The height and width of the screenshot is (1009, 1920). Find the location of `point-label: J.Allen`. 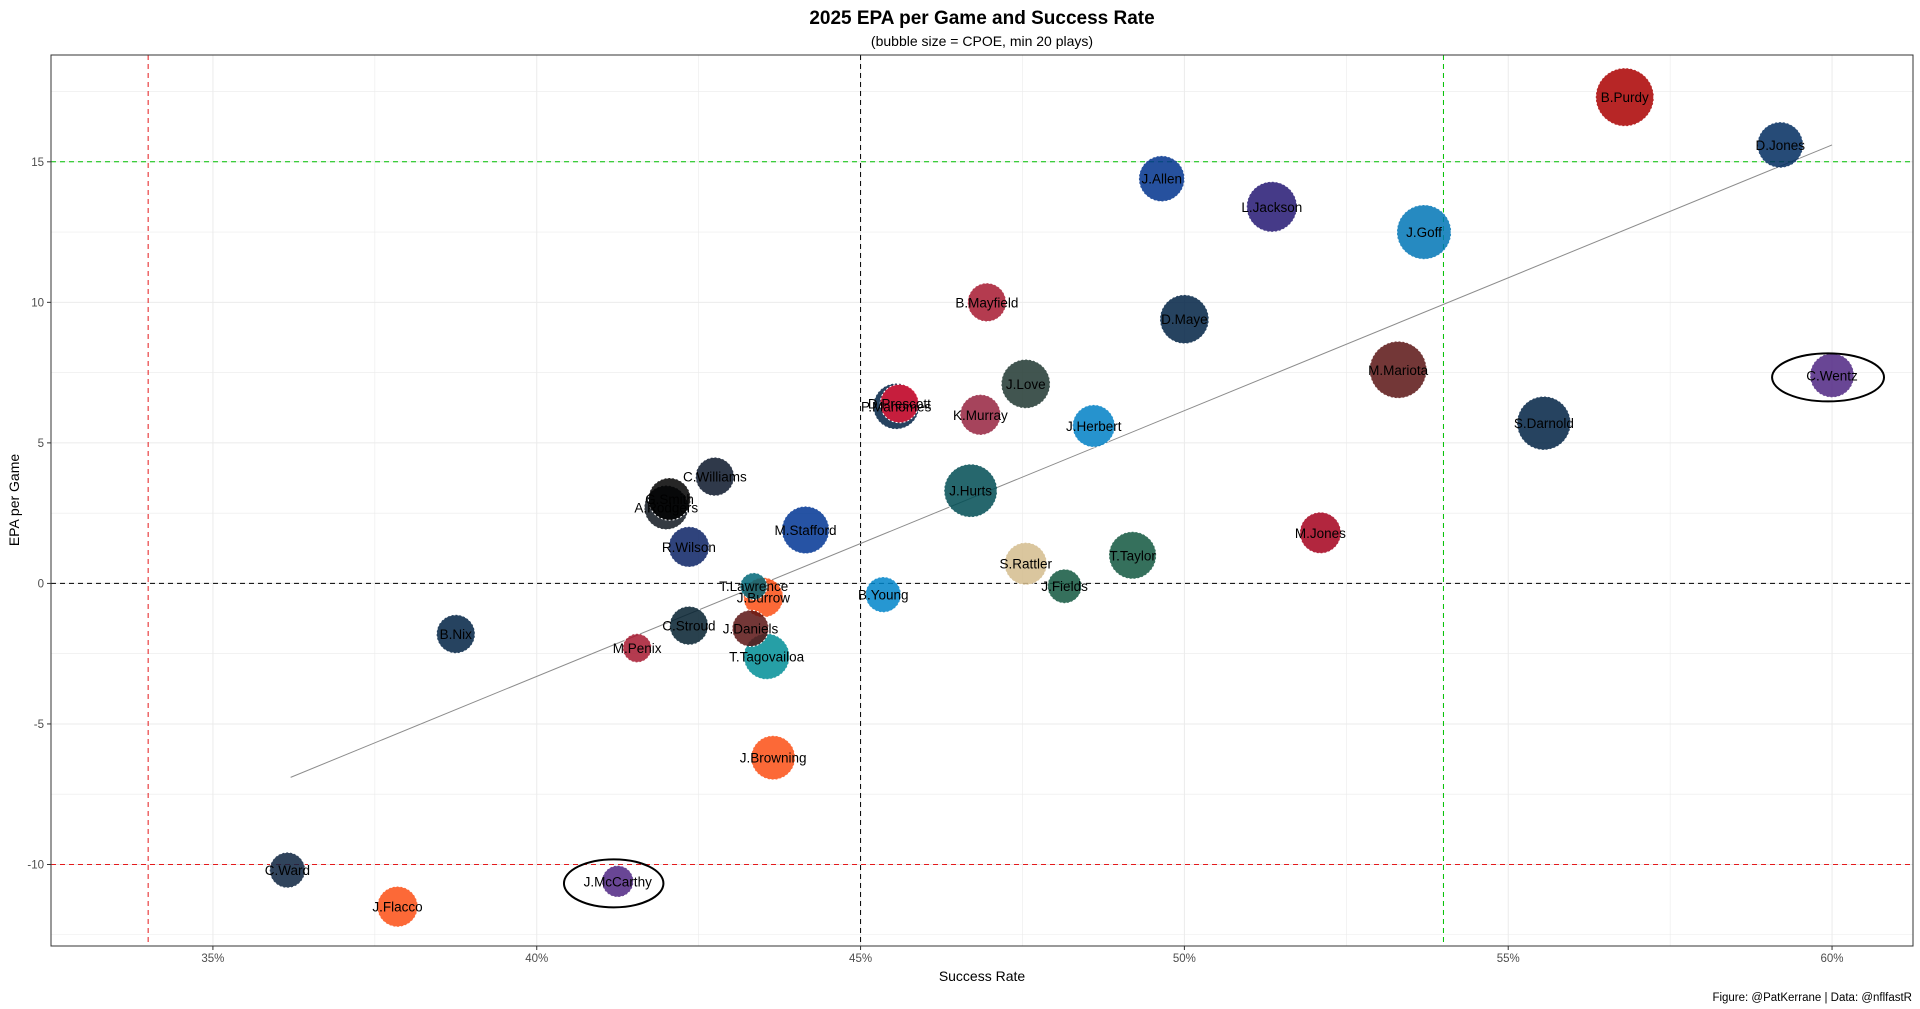

point-label: J.Allen is located at coordinates (1161, 179).